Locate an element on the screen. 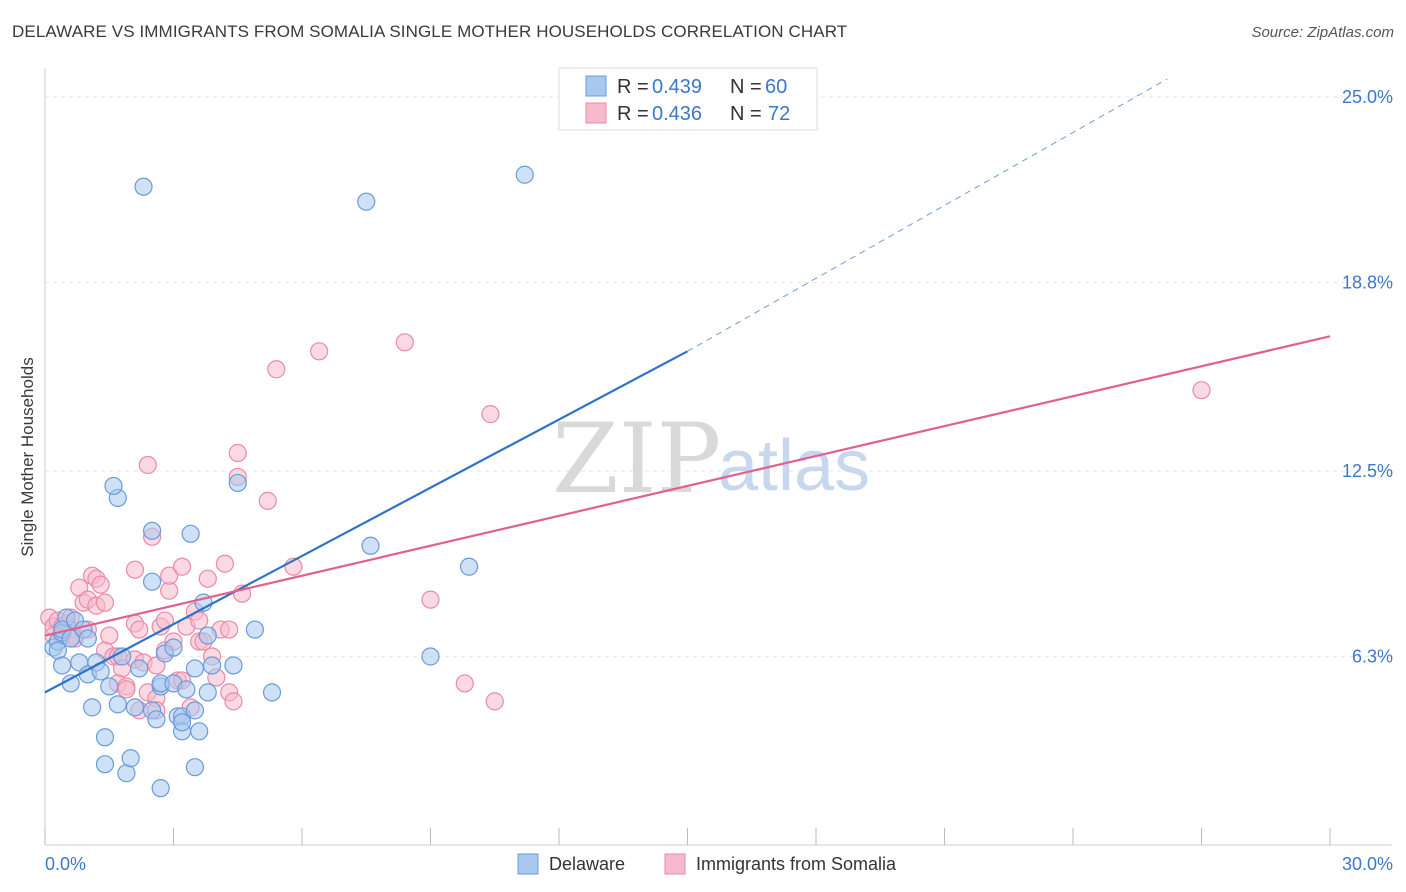  x-tick-label-1: 30.0% is located at coordinates (1367, 864).